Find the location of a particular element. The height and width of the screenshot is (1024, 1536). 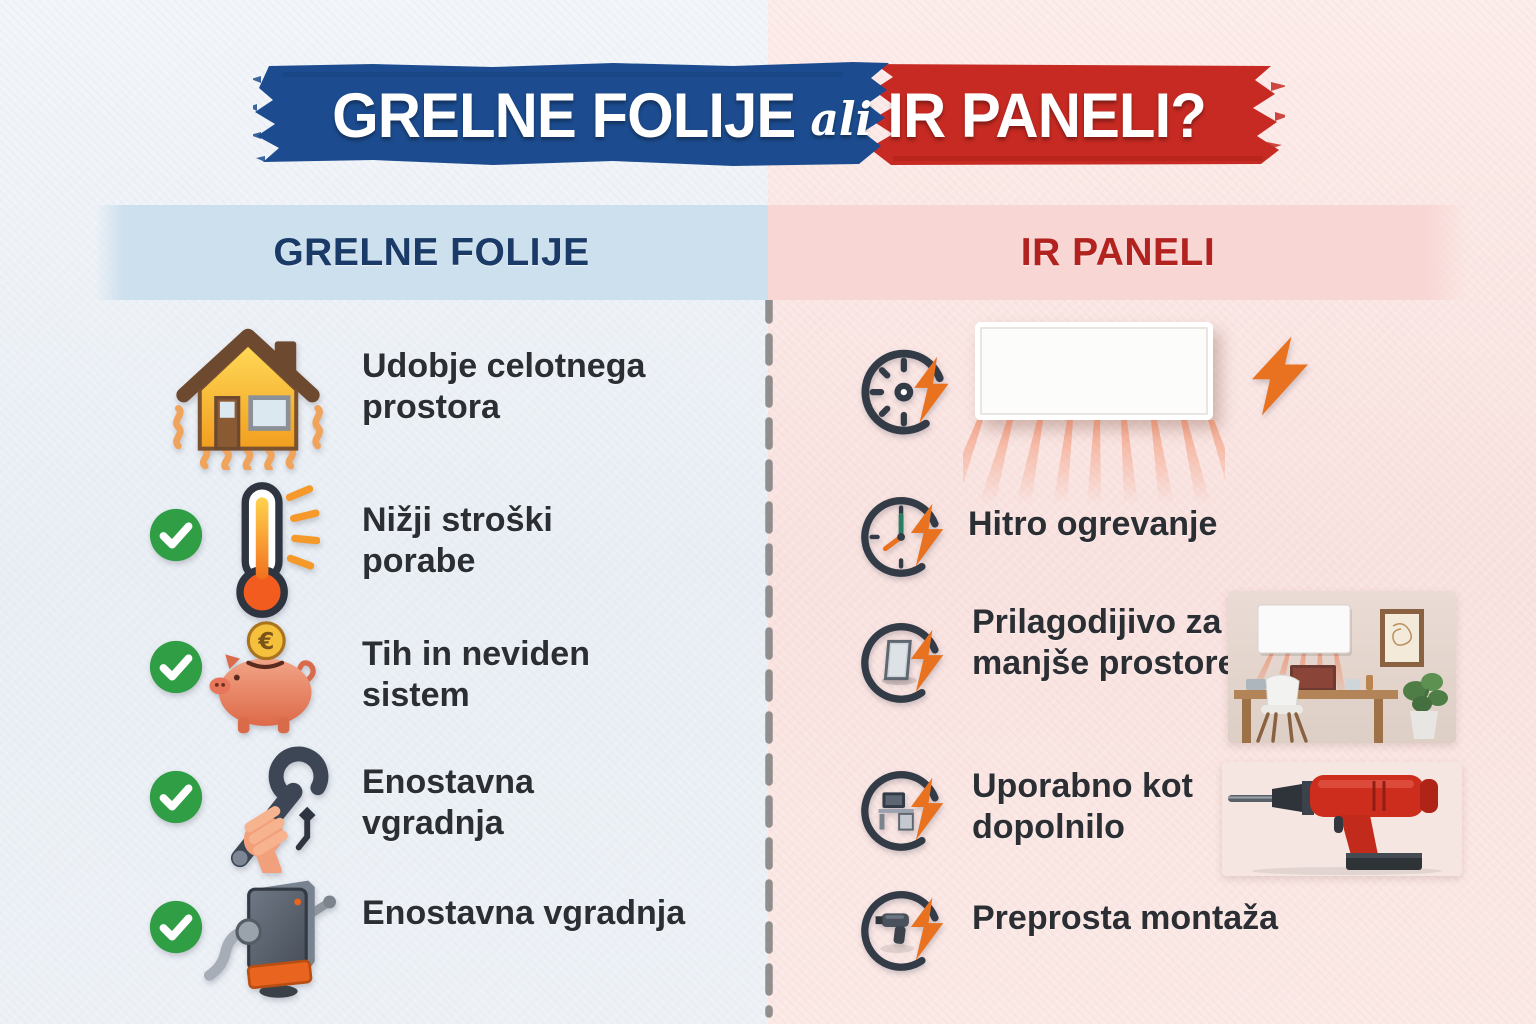

speedometer-bolt-icon is located at coordinates (905, 392).